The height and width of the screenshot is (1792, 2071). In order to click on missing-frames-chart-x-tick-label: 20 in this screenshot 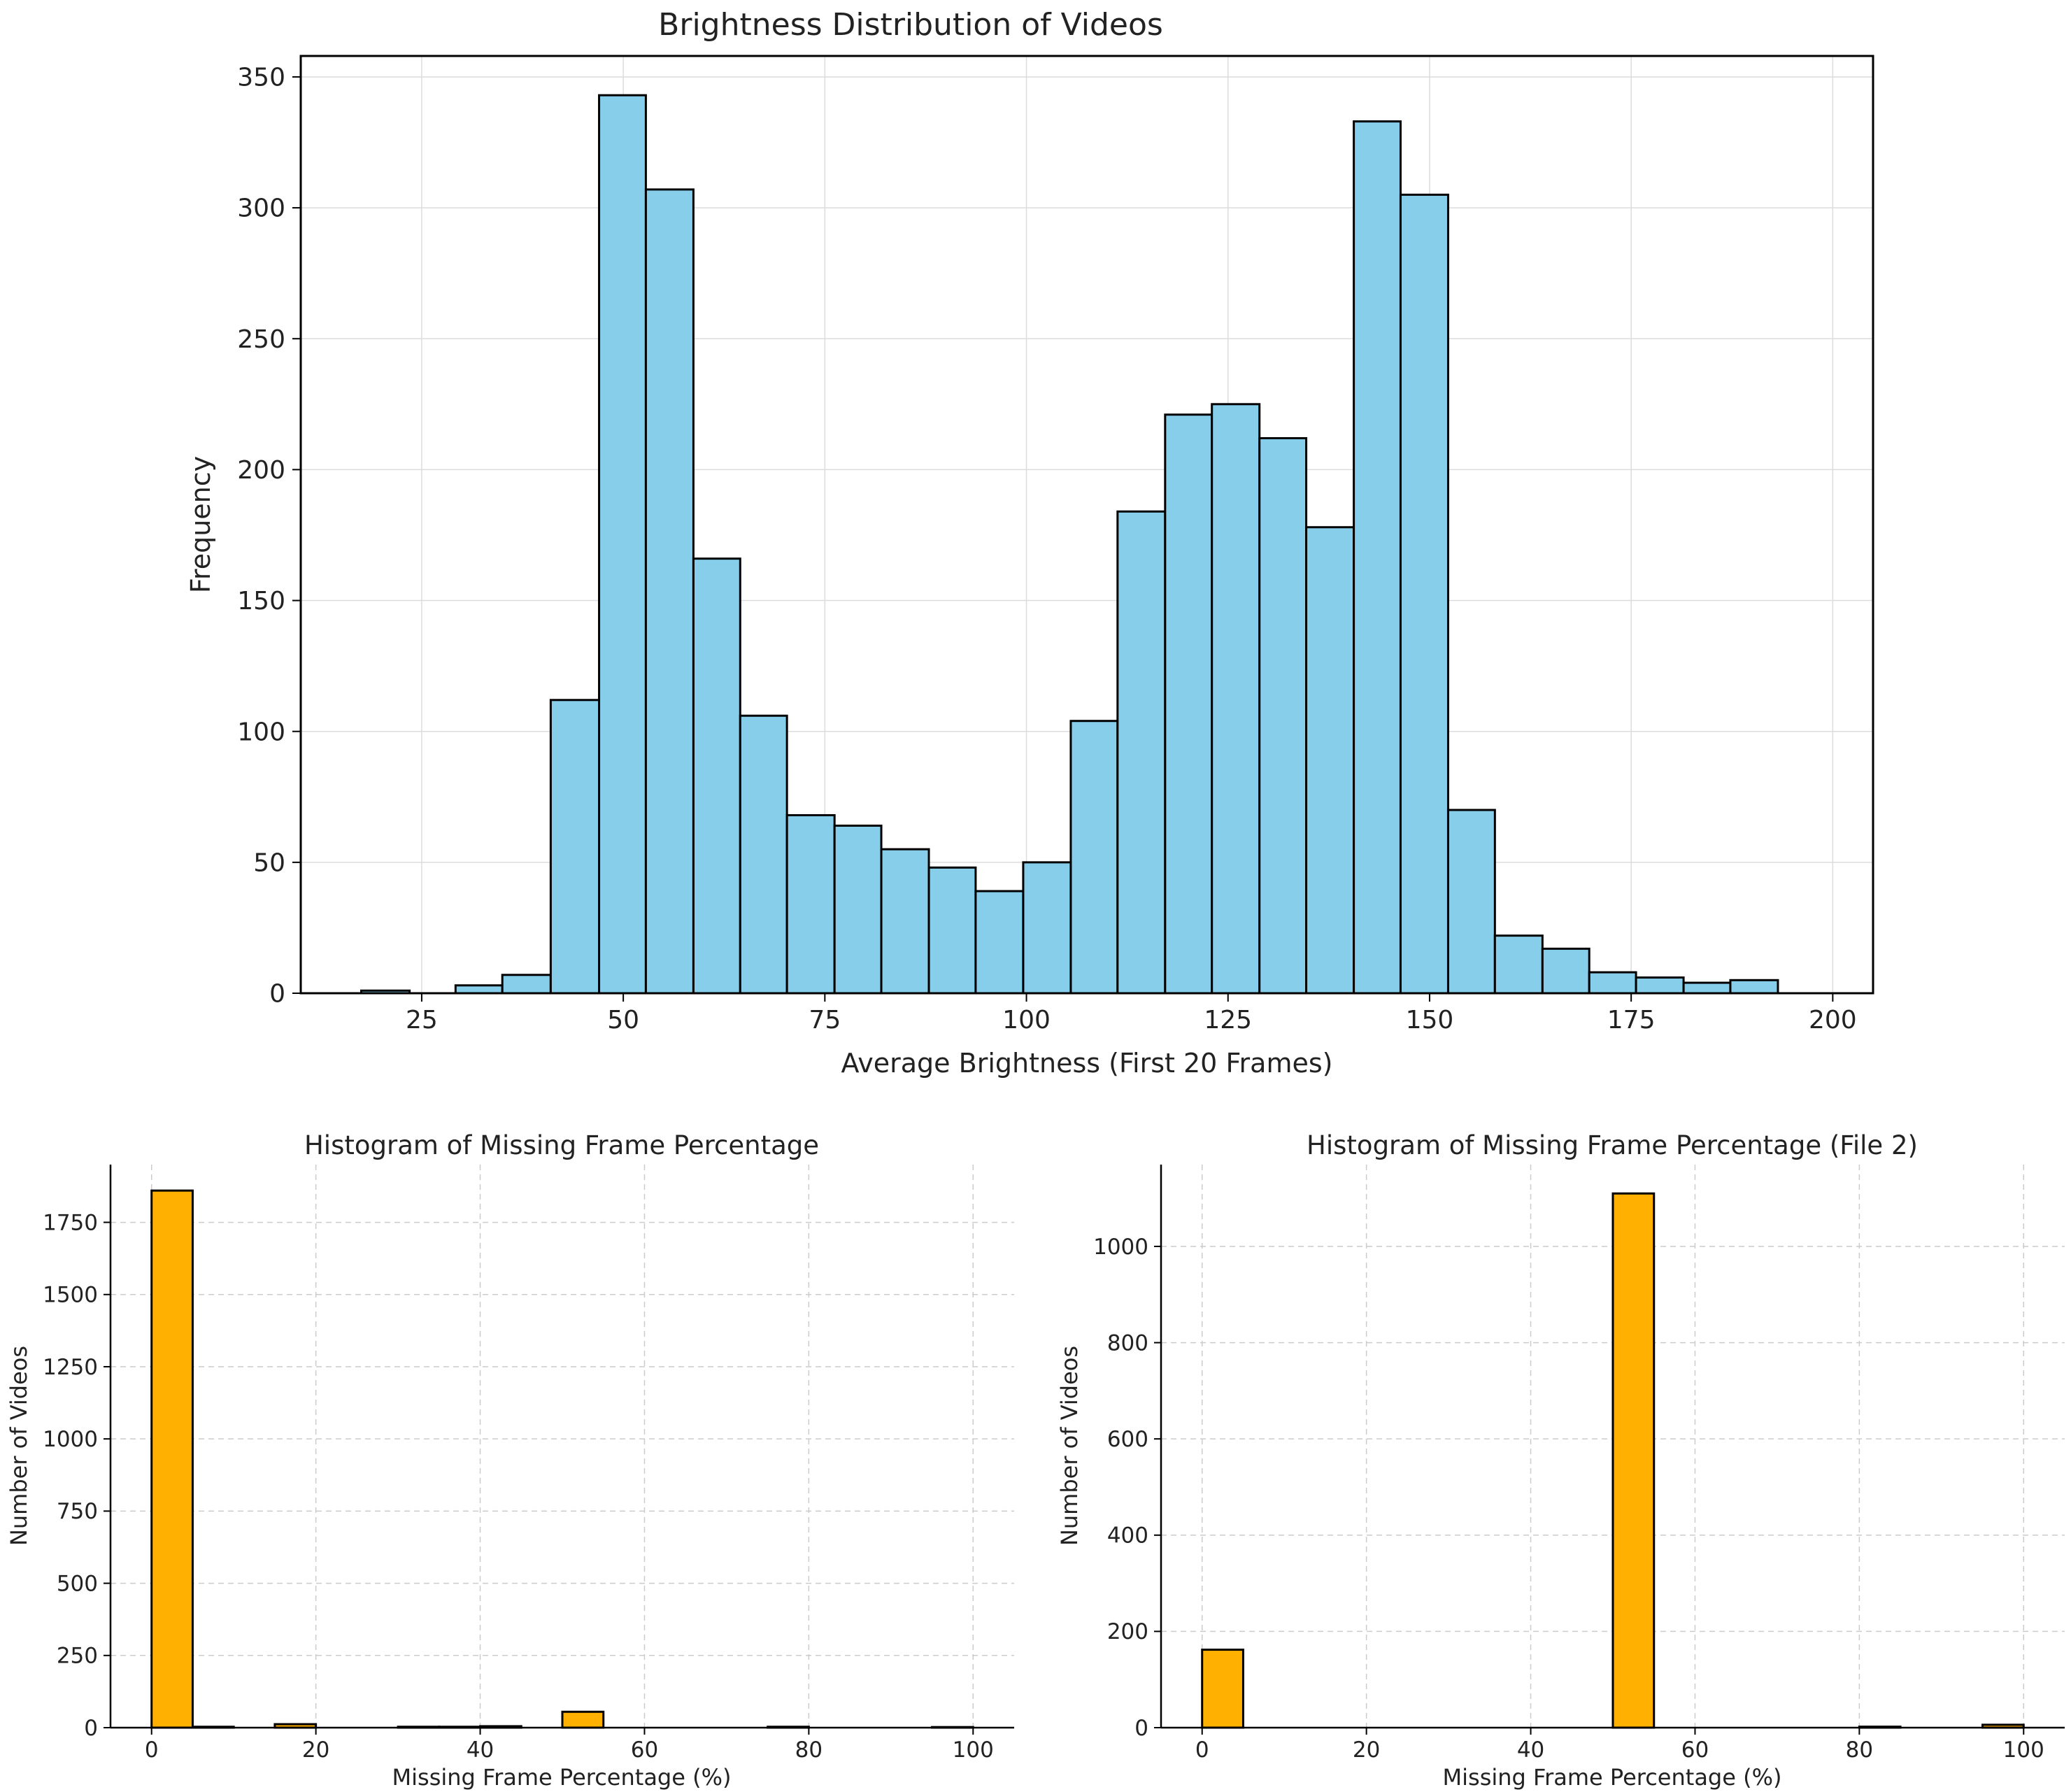, I will do `click(316, 1750)`.